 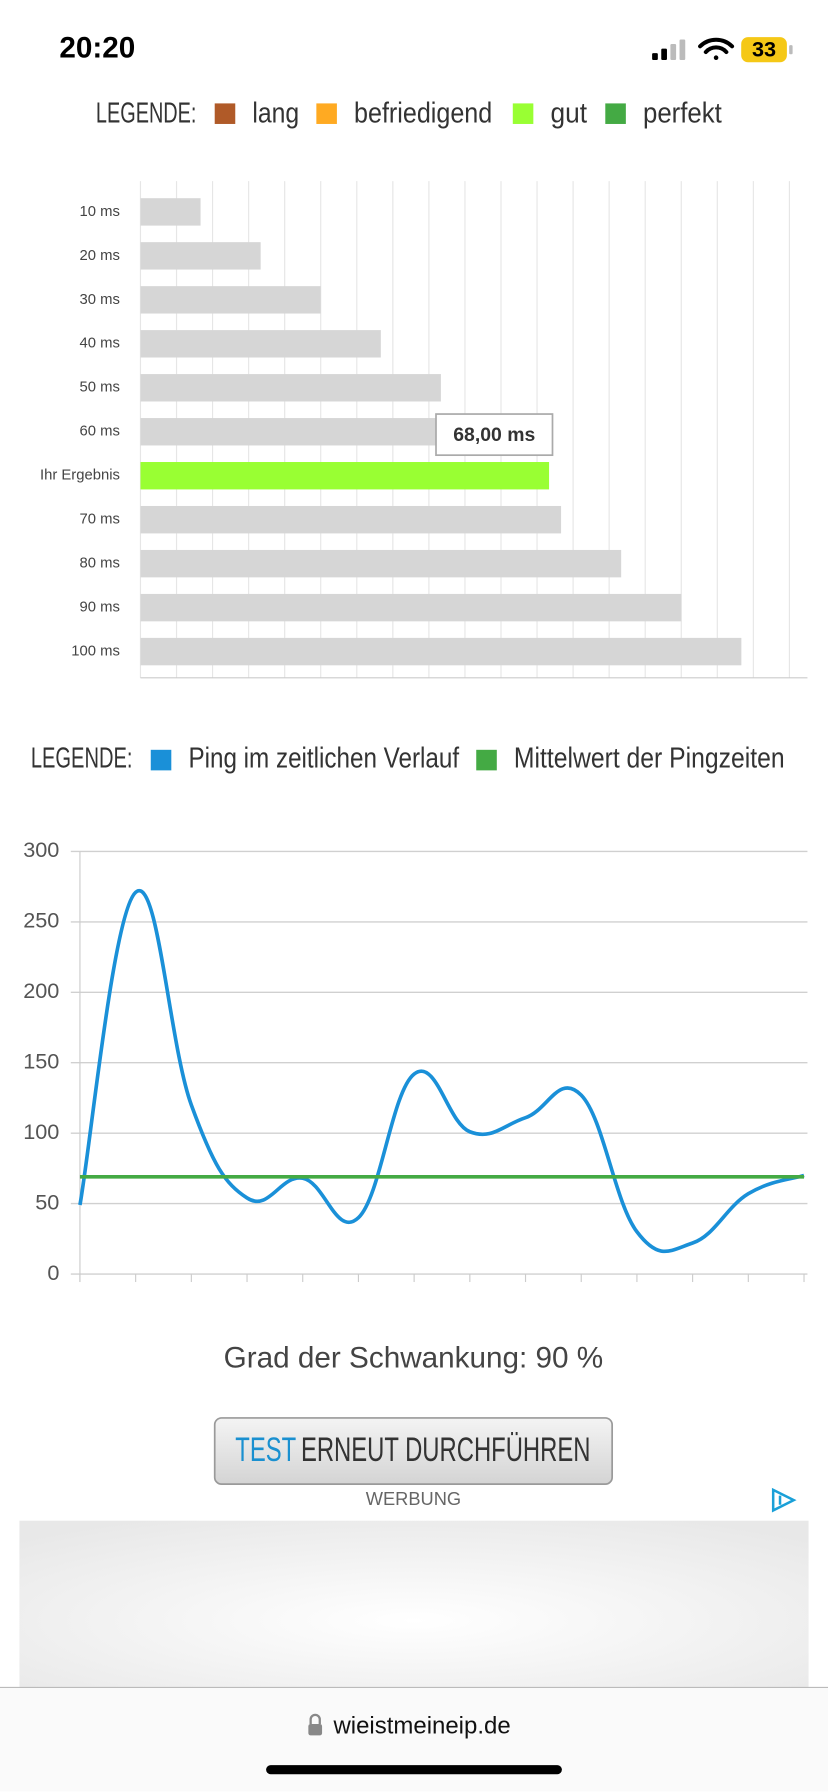 I want to click on y-tick-label: 150, so click(x=41, y=1060).